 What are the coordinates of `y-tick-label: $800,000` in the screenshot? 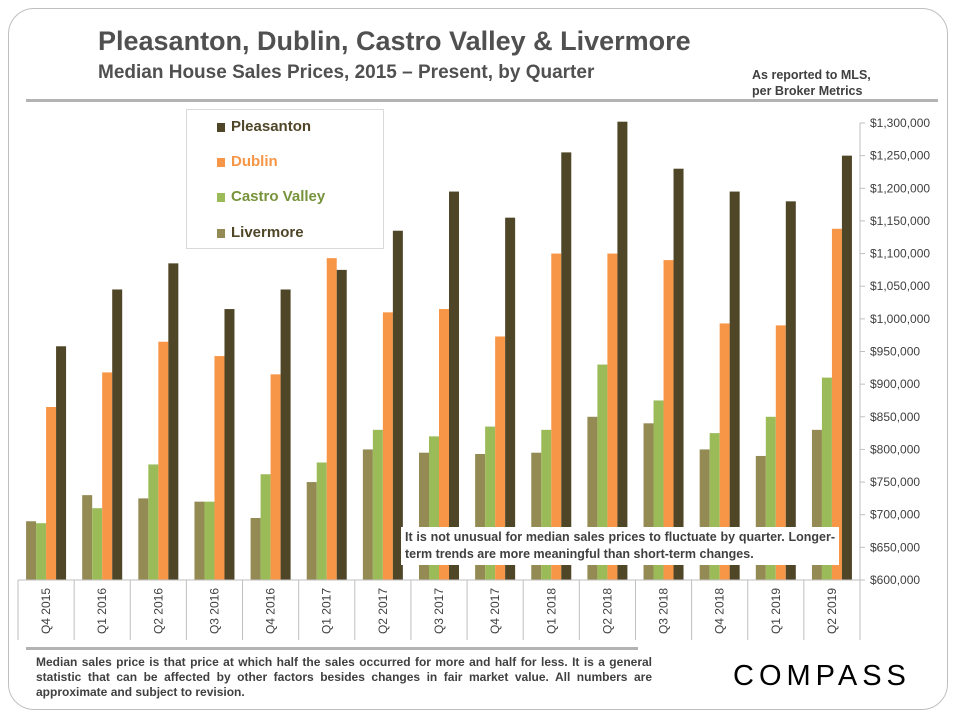 It's located at (895, 449).